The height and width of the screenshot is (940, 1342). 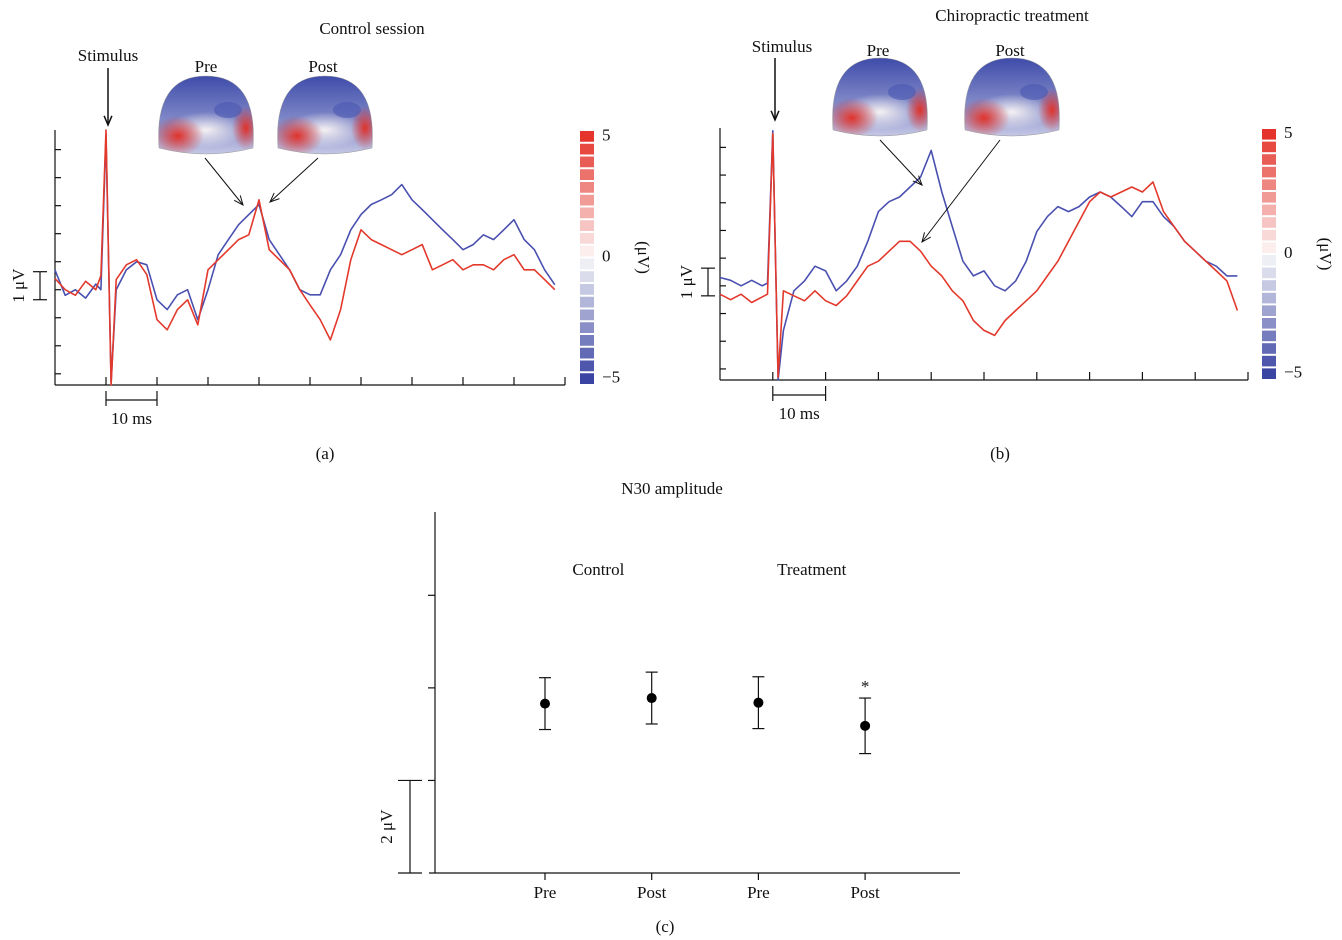 I want to click on x-tick-label: Post, so click(x=865, y=892).